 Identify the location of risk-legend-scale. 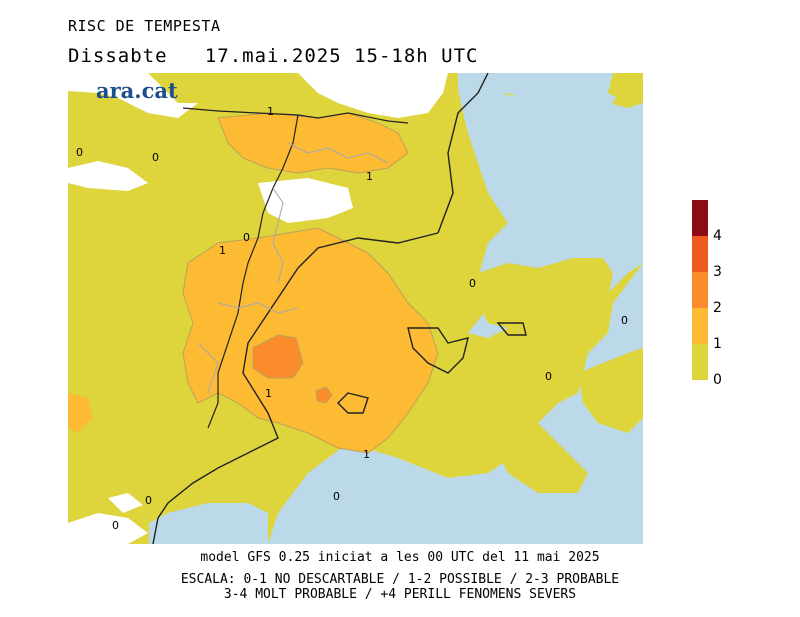
(700, 290).